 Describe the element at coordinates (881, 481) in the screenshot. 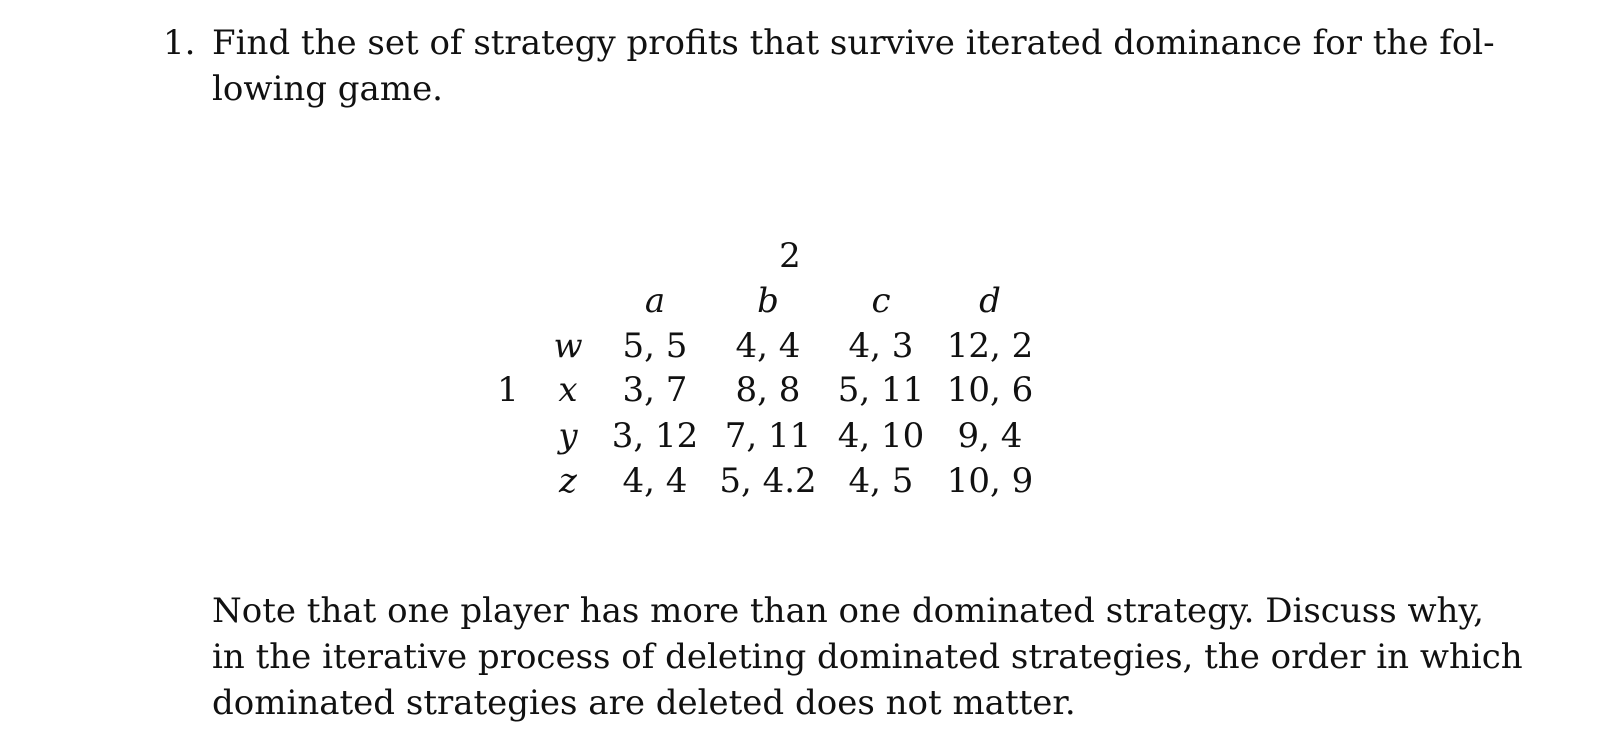

I see `payoff-cell-z-c: 4, 5` at that location.